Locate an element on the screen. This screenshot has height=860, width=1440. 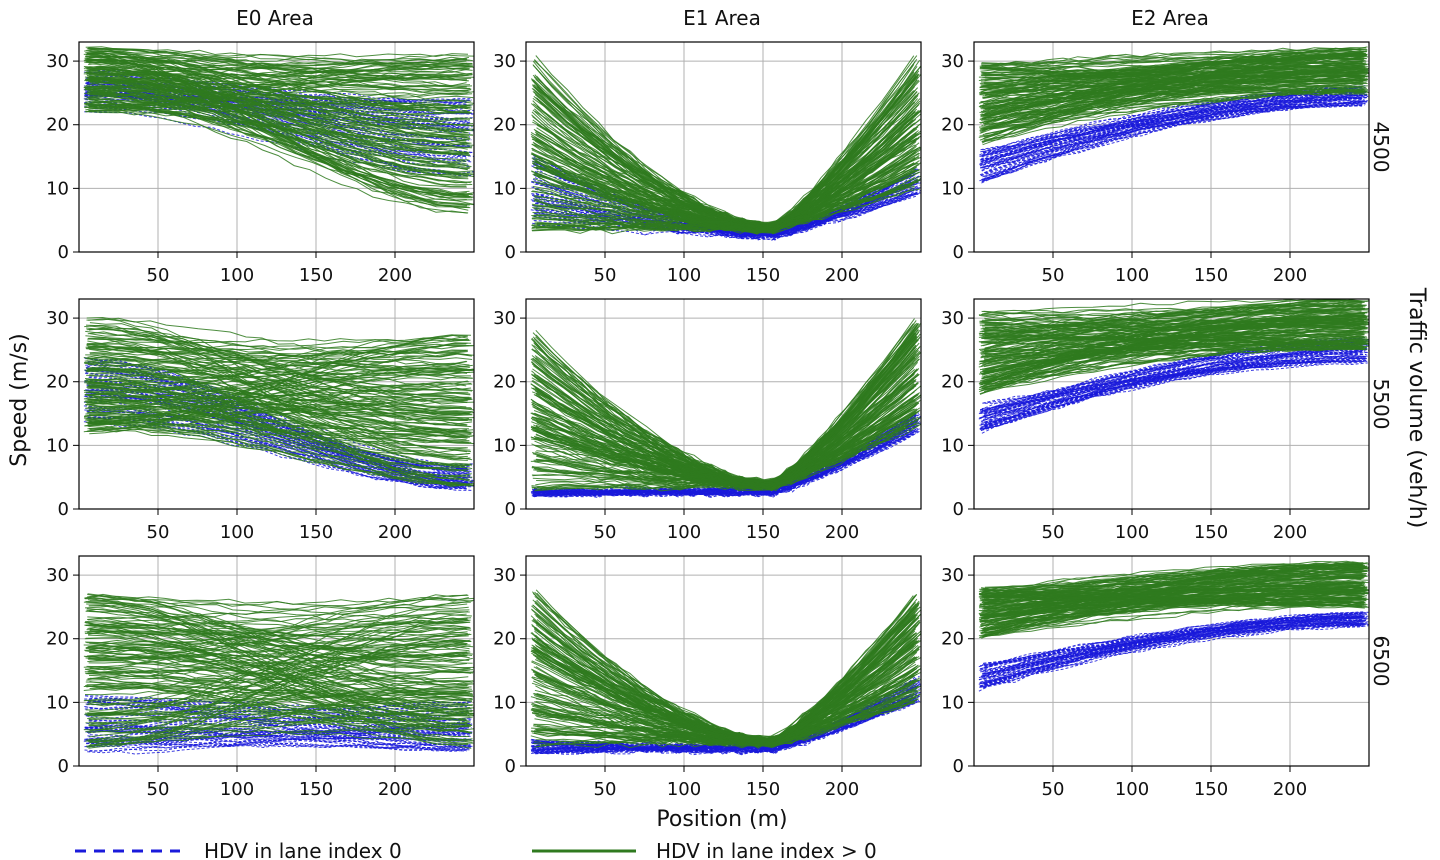
y-tick-label: 20 is located at coordinates (57, 125).